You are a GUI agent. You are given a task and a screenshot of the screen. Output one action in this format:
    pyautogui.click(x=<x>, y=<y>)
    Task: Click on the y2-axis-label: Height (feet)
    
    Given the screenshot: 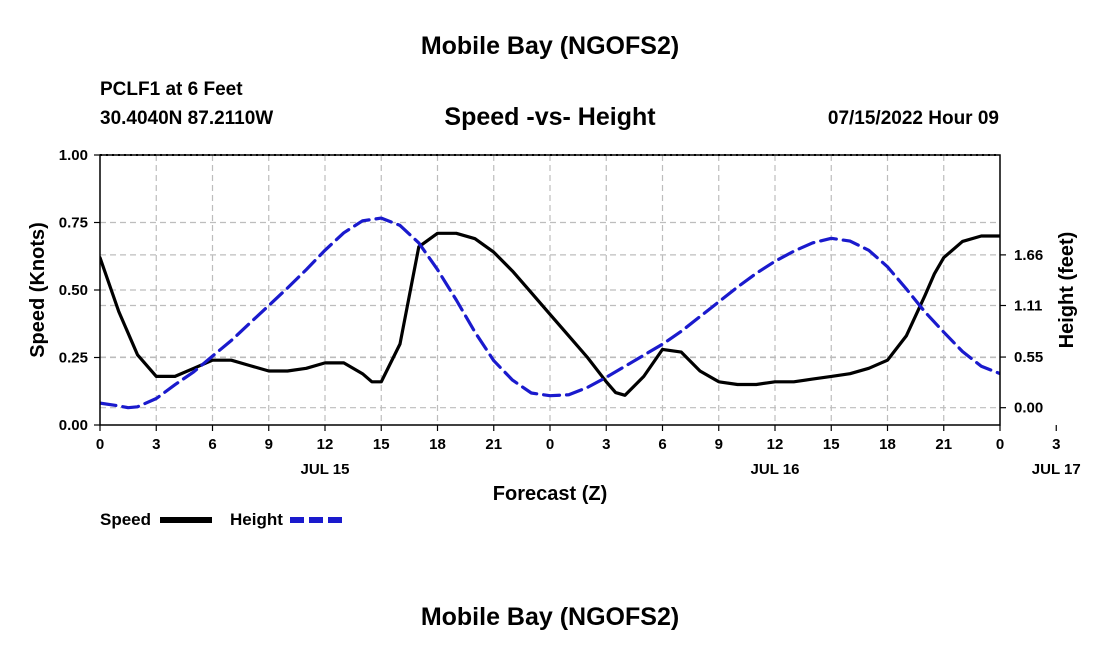 What is the action you would take?
    pyautogui.click(x=1067, y=290)
    